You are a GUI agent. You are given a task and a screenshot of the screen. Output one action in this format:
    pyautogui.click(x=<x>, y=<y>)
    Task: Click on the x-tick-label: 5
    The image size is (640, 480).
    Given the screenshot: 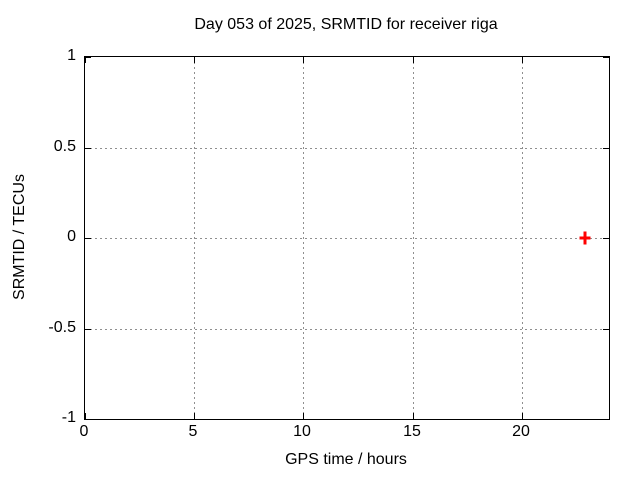 What is the action you would take?
    pyautogui.click(x=193, y=431)
    